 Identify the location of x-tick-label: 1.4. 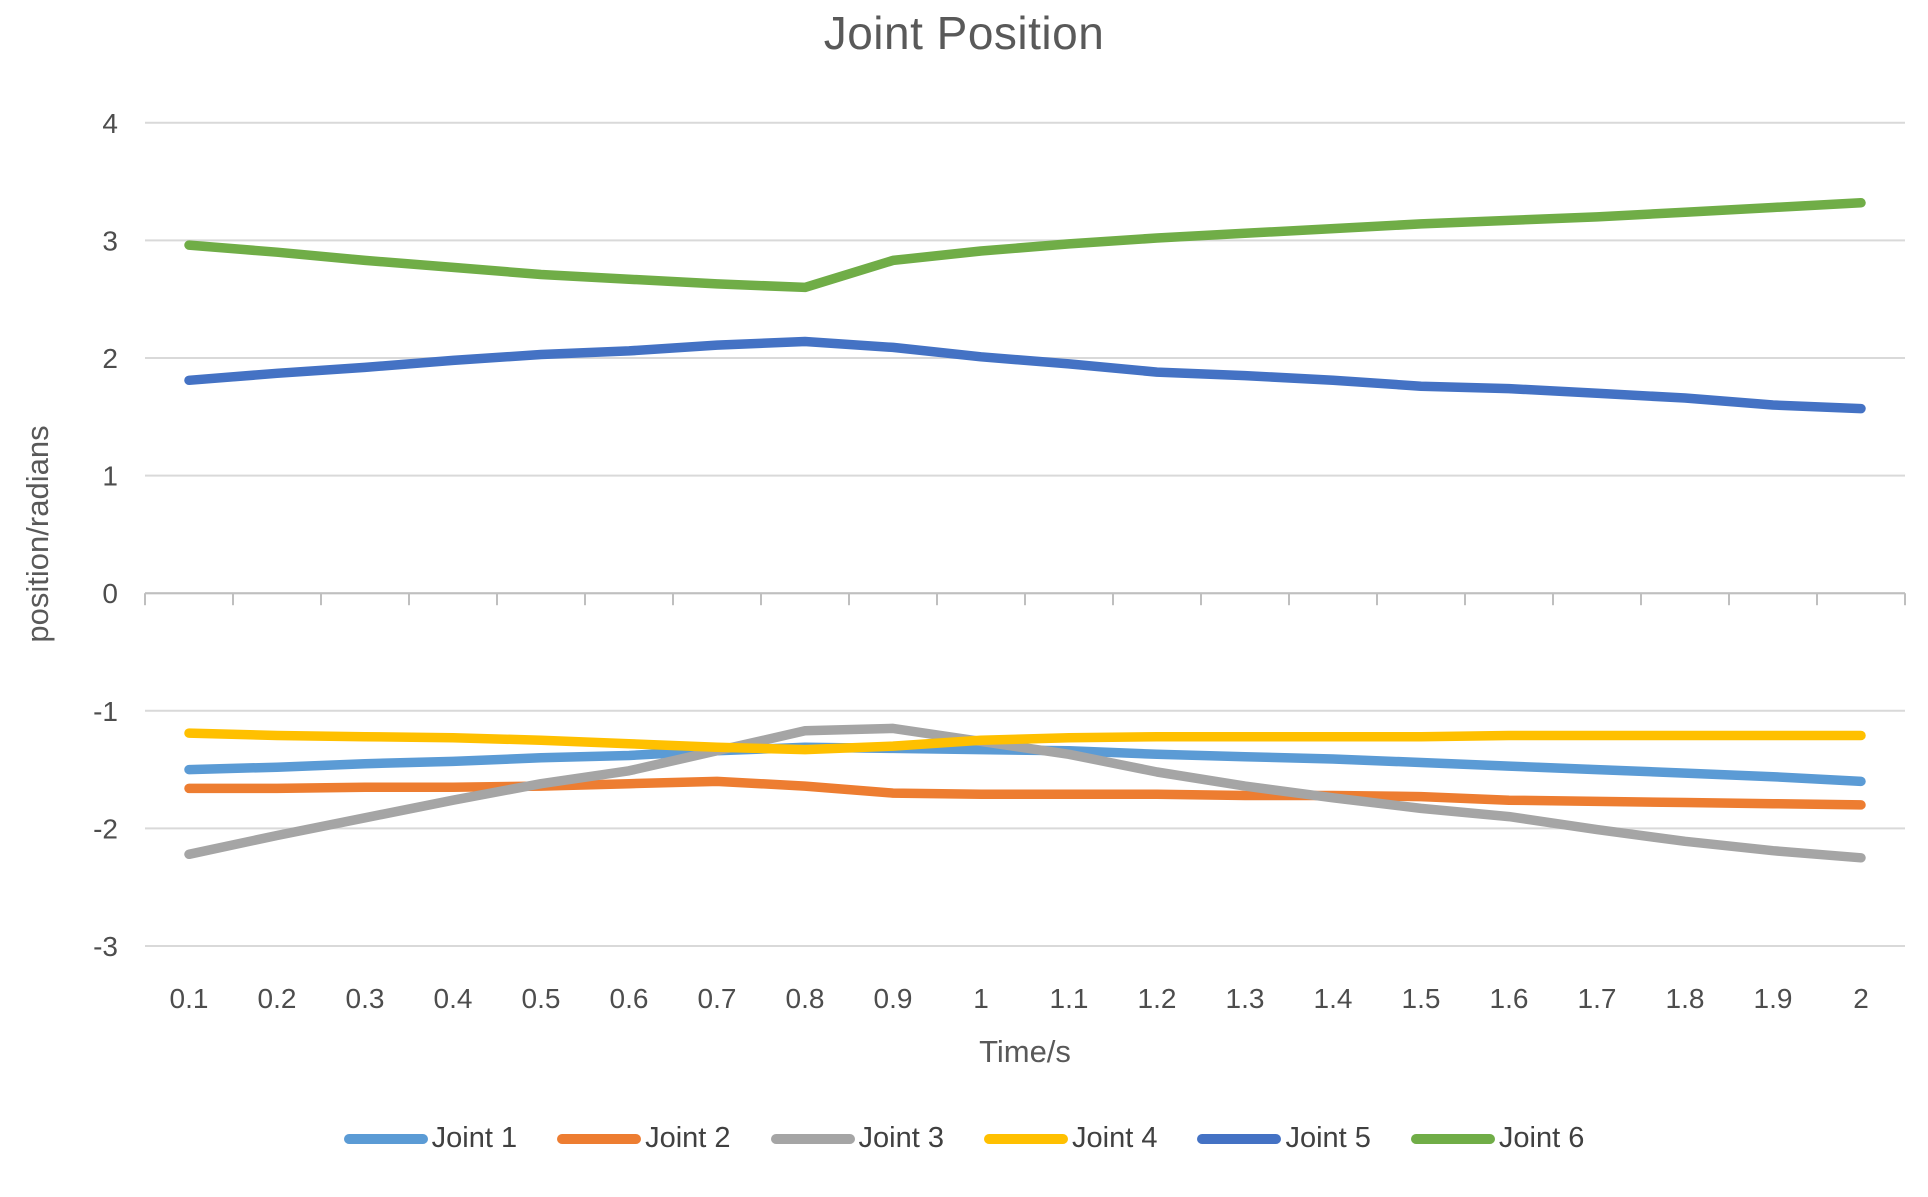
(1333, 998).